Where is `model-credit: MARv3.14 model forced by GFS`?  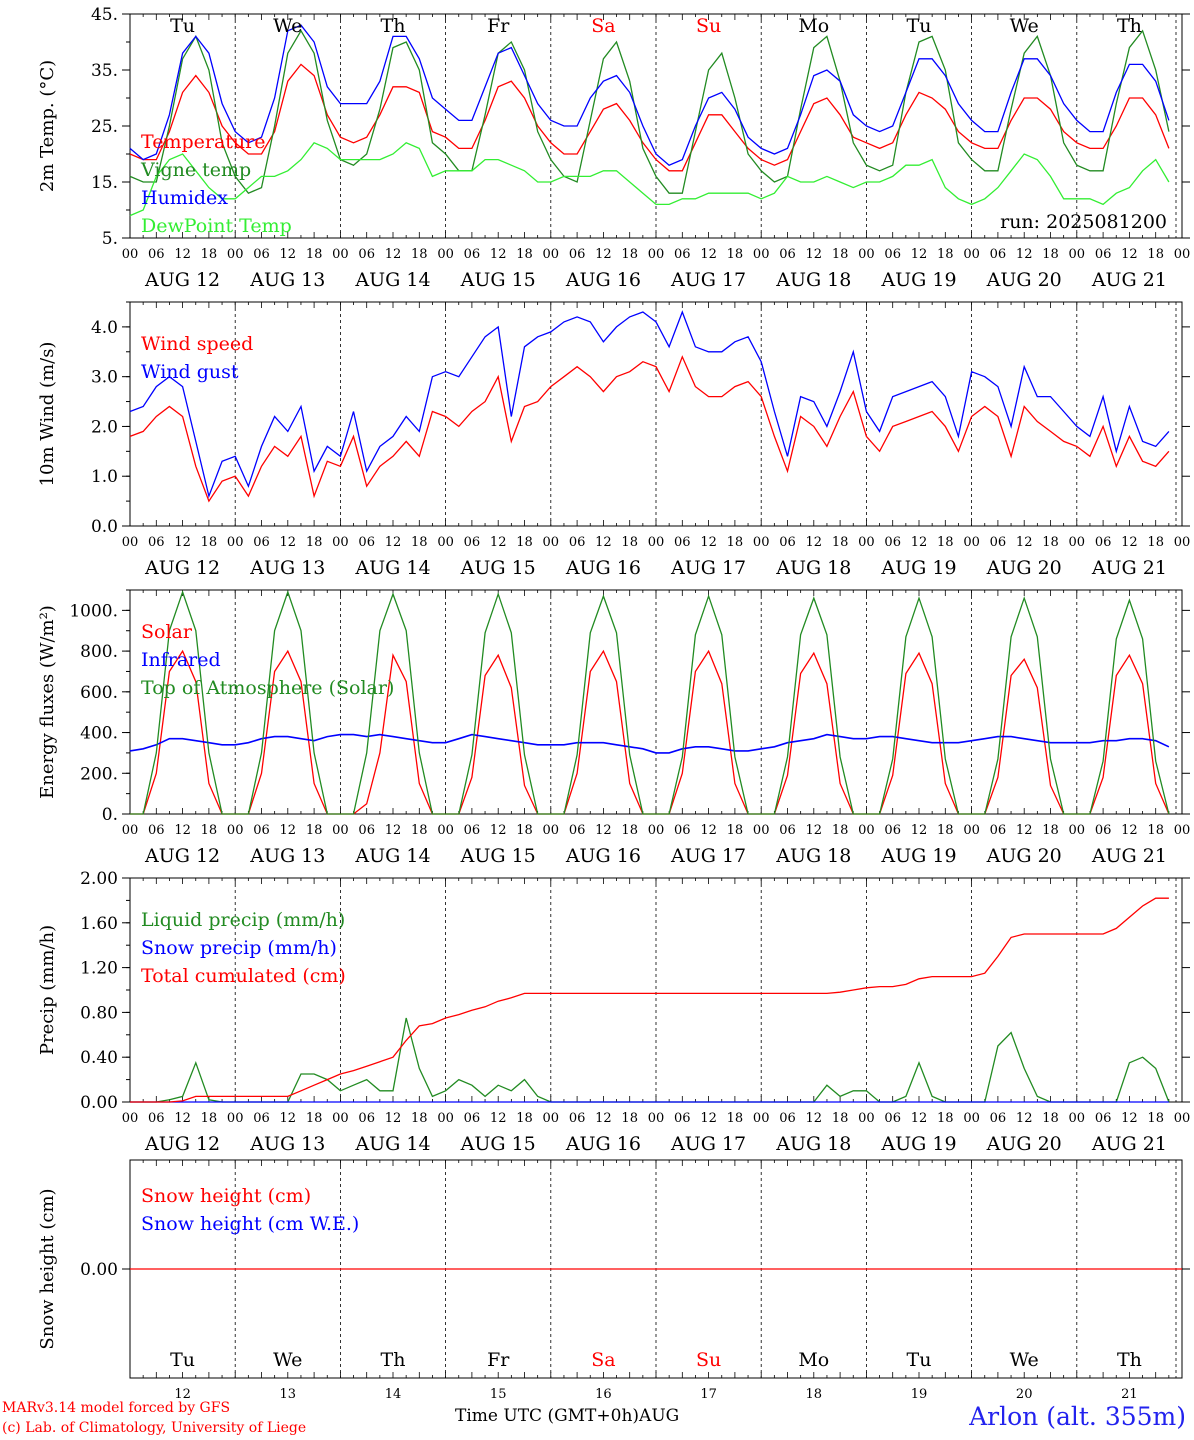
model-credit: MARv3.14 model forced by GFS is located at coordinates (116, 1408).